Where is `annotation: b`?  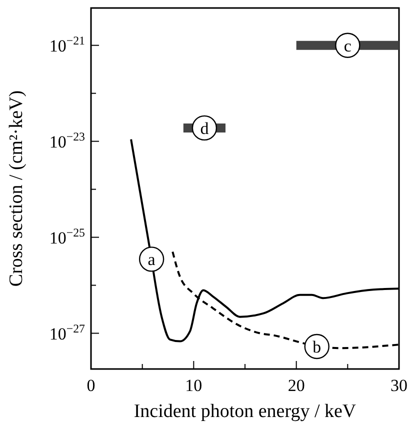
annotation: b is located at coordinates (317, 346).